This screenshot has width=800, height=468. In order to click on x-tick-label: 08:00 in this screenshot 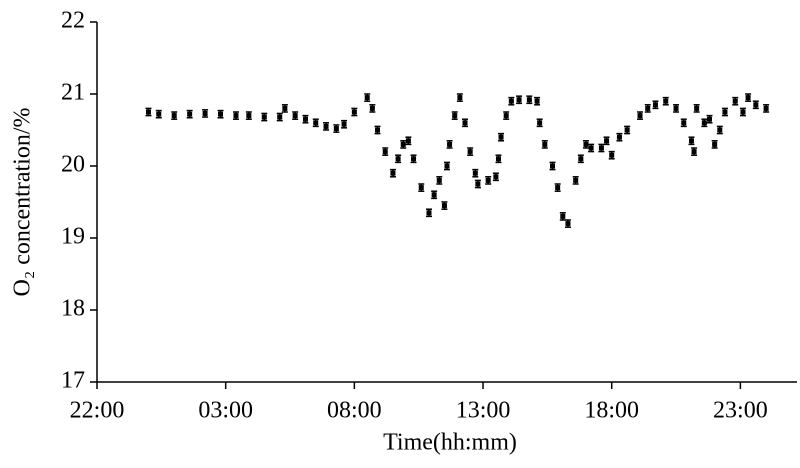, I will do `click(354, 411)`.